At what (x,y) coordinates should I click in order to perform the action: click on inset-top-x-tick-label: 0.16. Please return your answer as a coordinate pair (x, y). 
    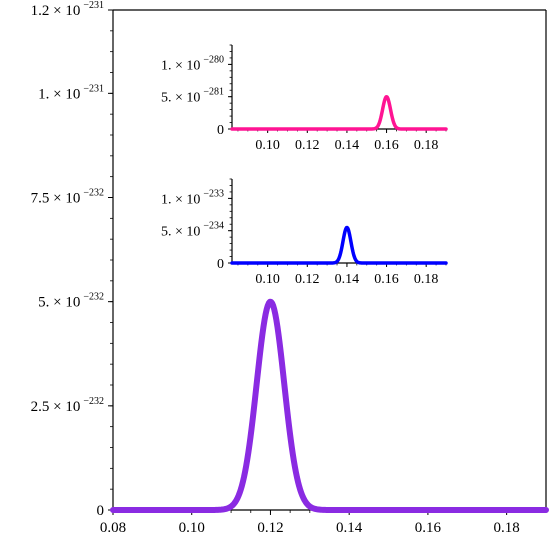
    Looking at the image, I should click on (386, 145).